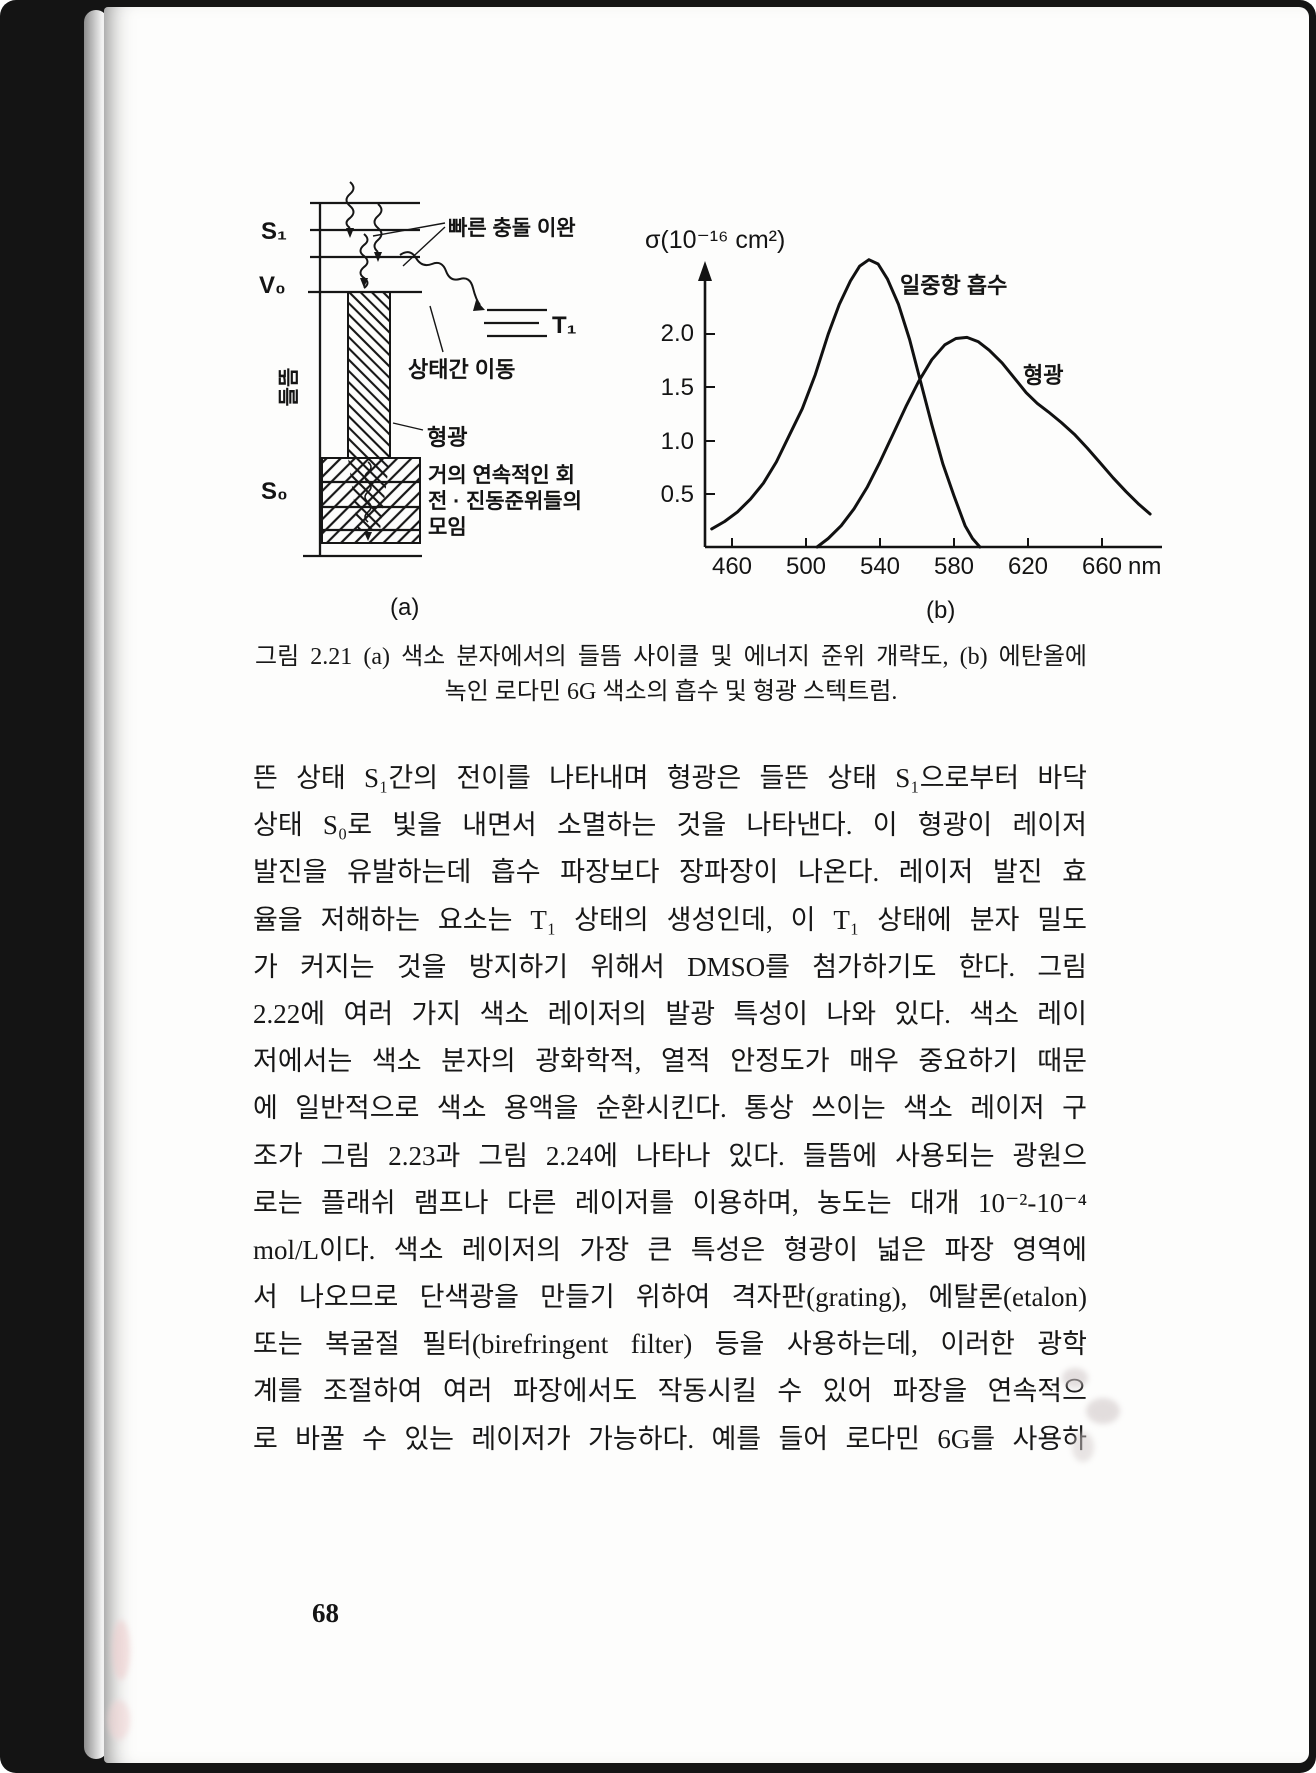  Describe the element at coordinates (715, 240) in the screenshot. I see `y-axis-label: σ(10⁻¹⁶ cm²)` at that location.